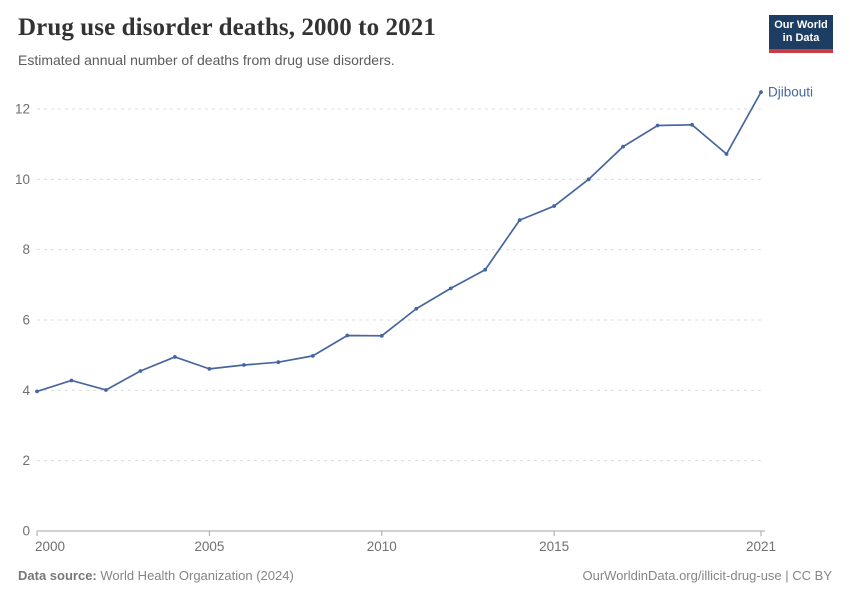 This screenshot has height=600, width=850. What do you see at coordinates (22, 109) in the screenshot?
I see `y-tick-label: 12` at bounding box center [22, 109].